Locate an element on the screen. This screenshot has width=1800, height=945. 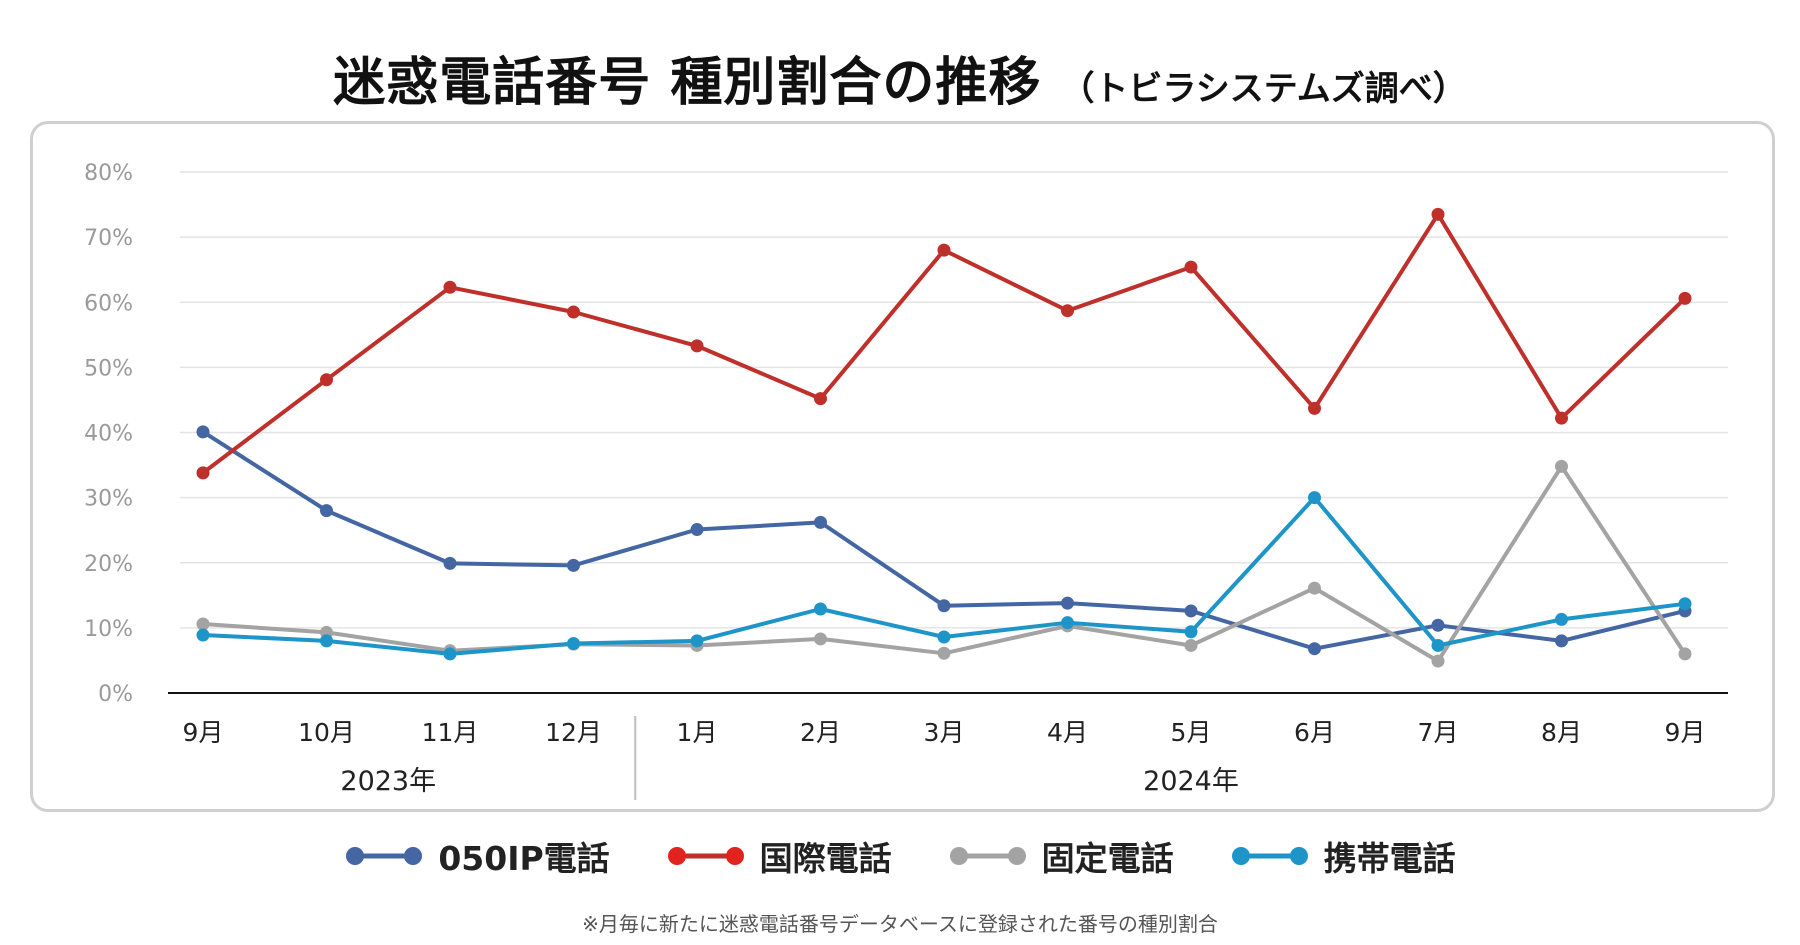
legend: 050IP電話 国際電話 固定電話 携帯電話 is located at coordinates (900, 856).